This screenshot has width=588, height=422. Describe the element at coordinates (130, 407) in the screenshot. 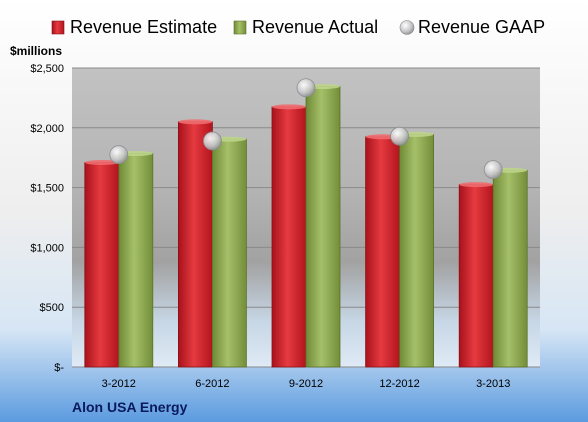

I see `company-name: Alon USA Energy` at that location.